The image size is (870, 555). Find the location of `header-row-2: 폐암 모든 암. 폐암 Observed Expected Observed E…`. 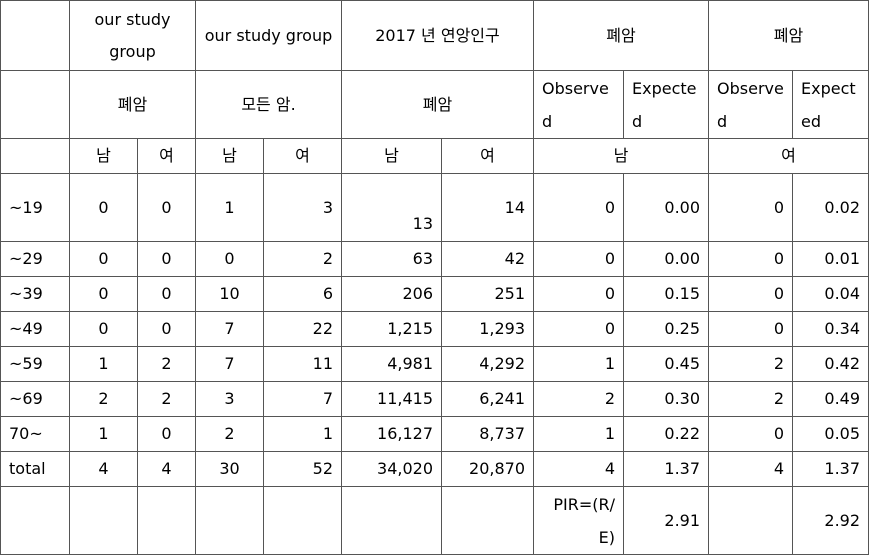

header-row-2: 폐암 모든 암. 폐암 Observed Expected Observed E… is located at coordinates (435, 104).